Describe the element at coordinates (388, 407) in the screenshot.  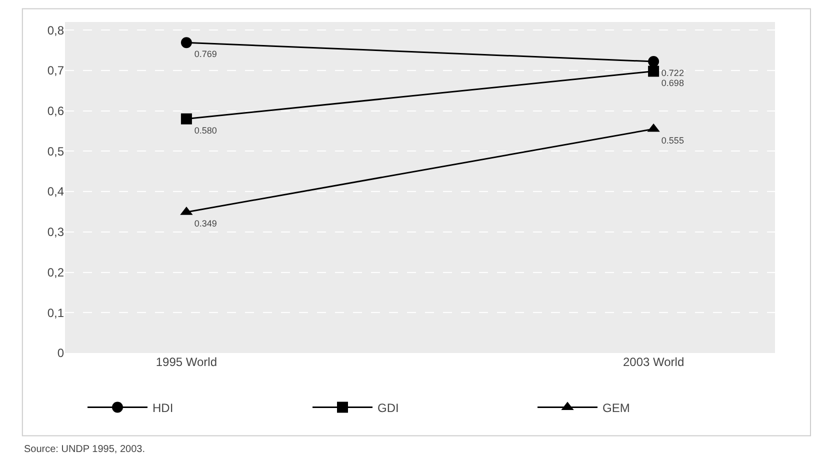
I see `legend-label: GDI` at that location.